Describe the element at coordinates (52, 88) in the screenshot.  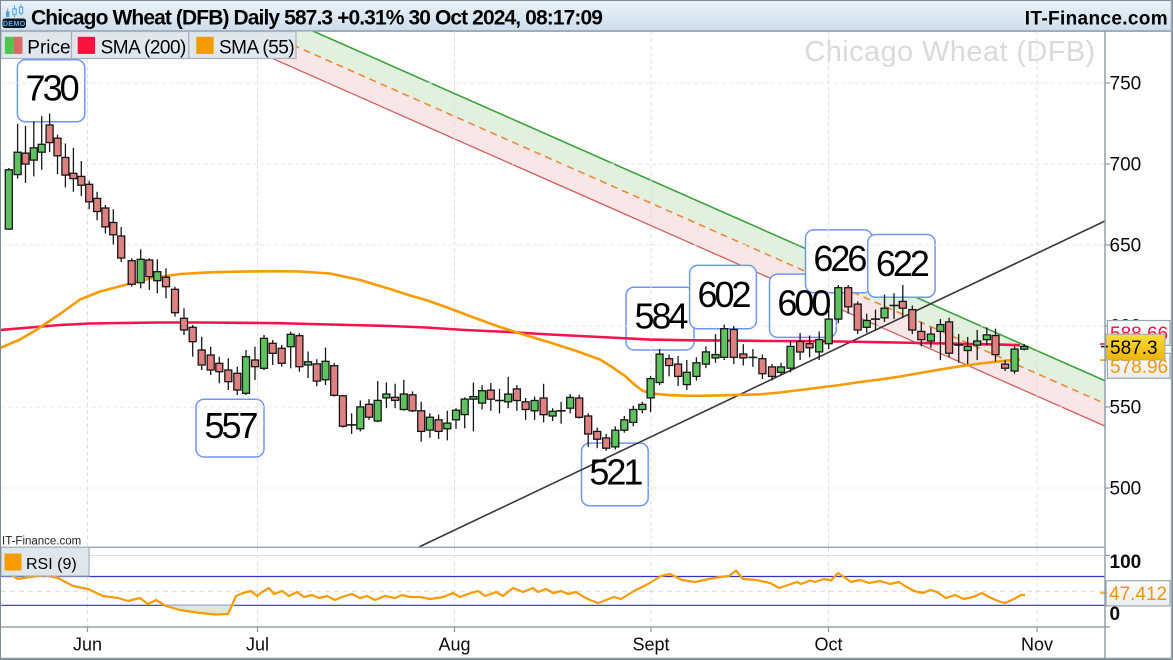
I see `svg-text: 730` at that location.